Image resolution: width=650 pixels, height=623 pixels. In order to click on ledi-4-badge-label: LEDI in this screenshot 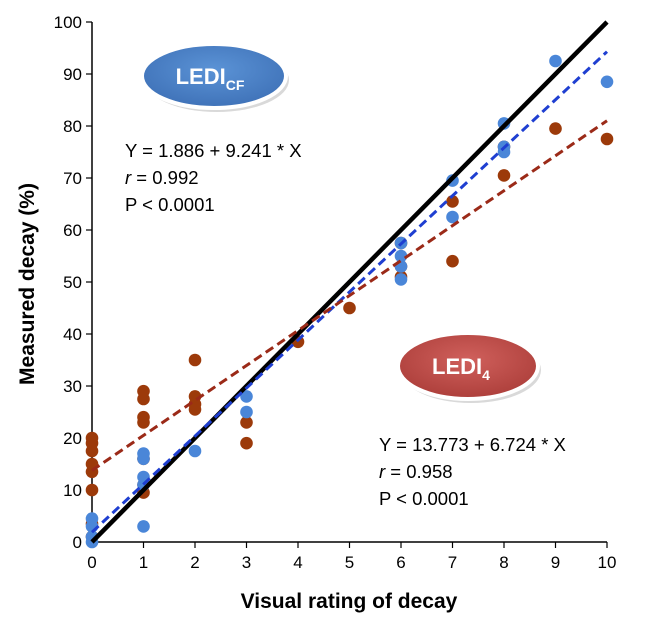, I will do `click(457, 366)`.